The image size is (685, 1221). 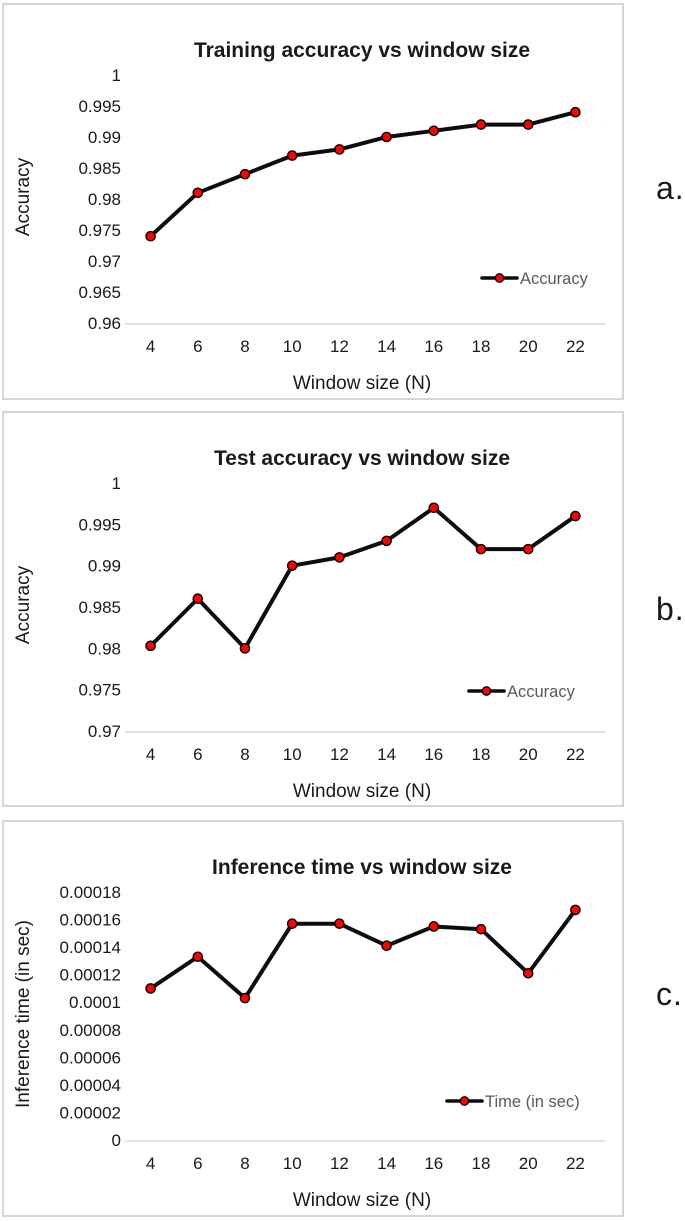 I want to click on chart-title: Training accuracy vs window size, so click(x=362, y=50).